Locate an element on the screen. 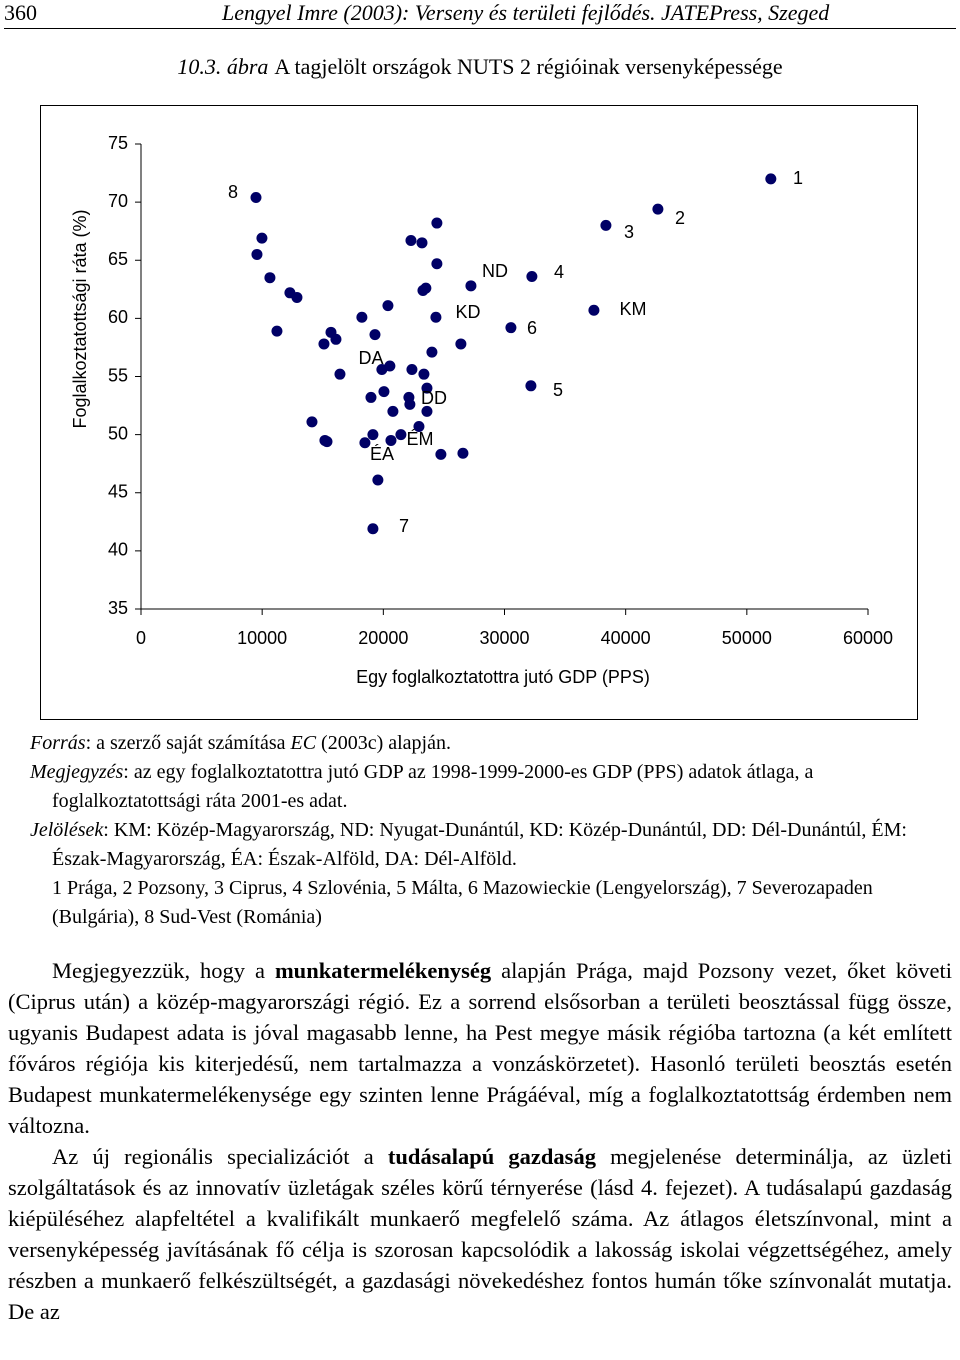  point-annotation: ÉM is located at coordinates (420, 439).